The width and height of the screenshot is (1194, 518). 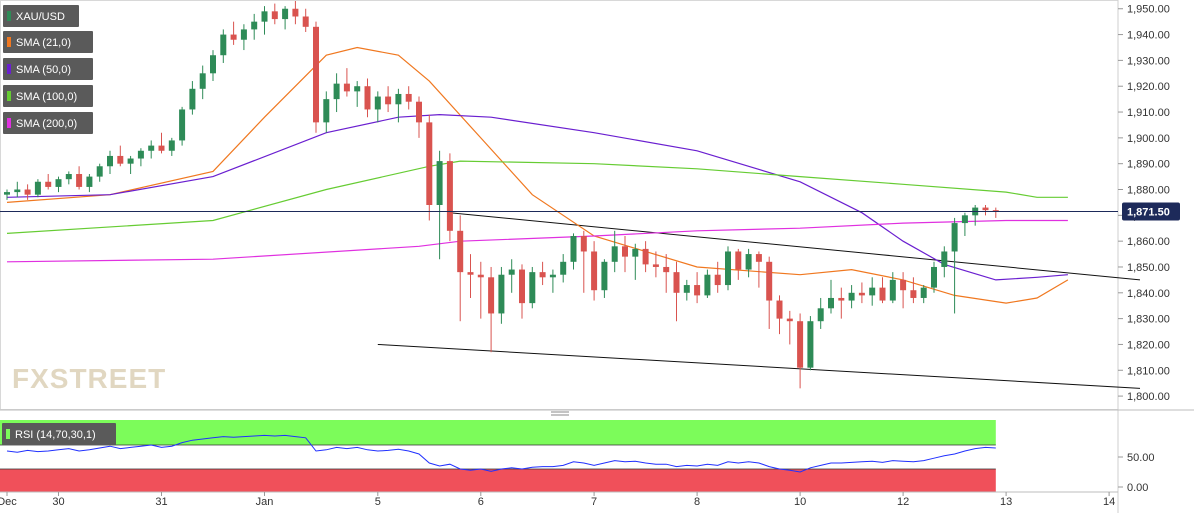 What do you see at coordinates (1148, 10) in the screenshot?
I see `y-tick-label: 1,950.00` at bounding box center [1148, 10].